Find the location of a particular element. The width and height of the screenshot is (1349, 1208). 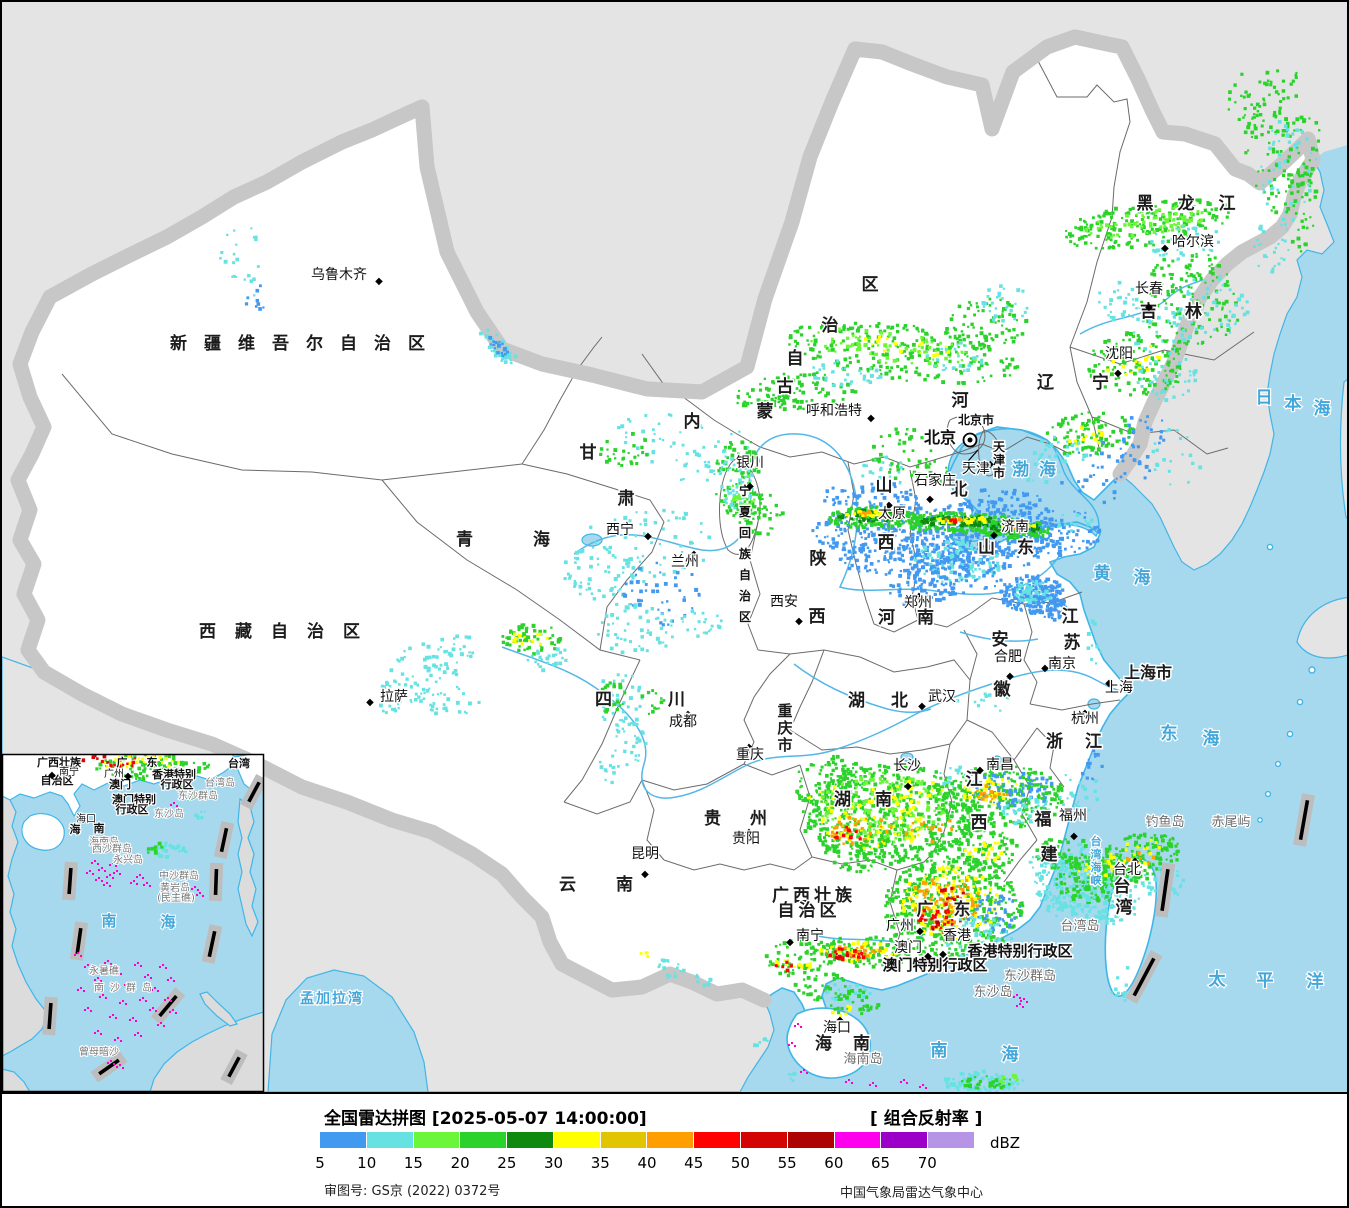

inset-frame is located at coordinates (133, 922).